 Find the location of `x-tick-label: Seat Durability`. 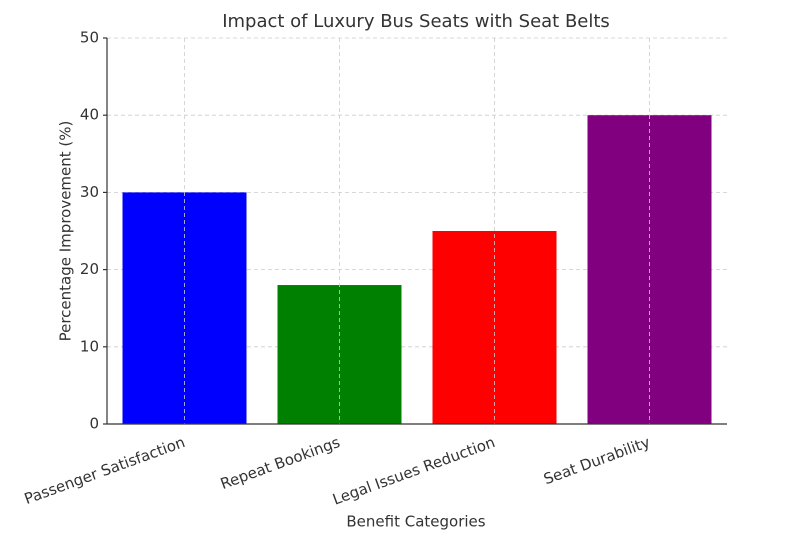

x-tick-label: Seat Durability is located at coordinates (596, 460).